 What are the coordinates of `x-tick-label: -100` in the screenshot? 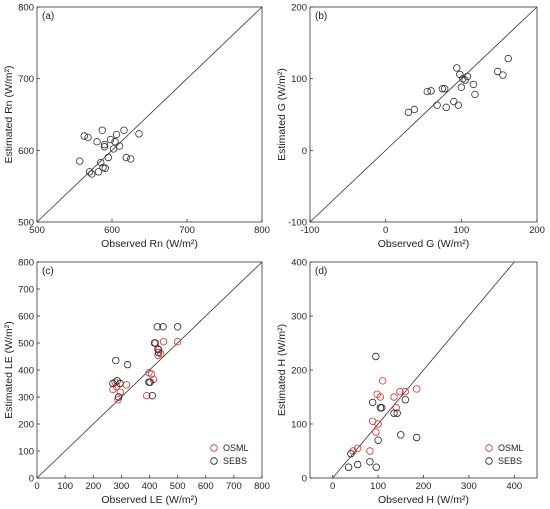 It's located at (309, 230).